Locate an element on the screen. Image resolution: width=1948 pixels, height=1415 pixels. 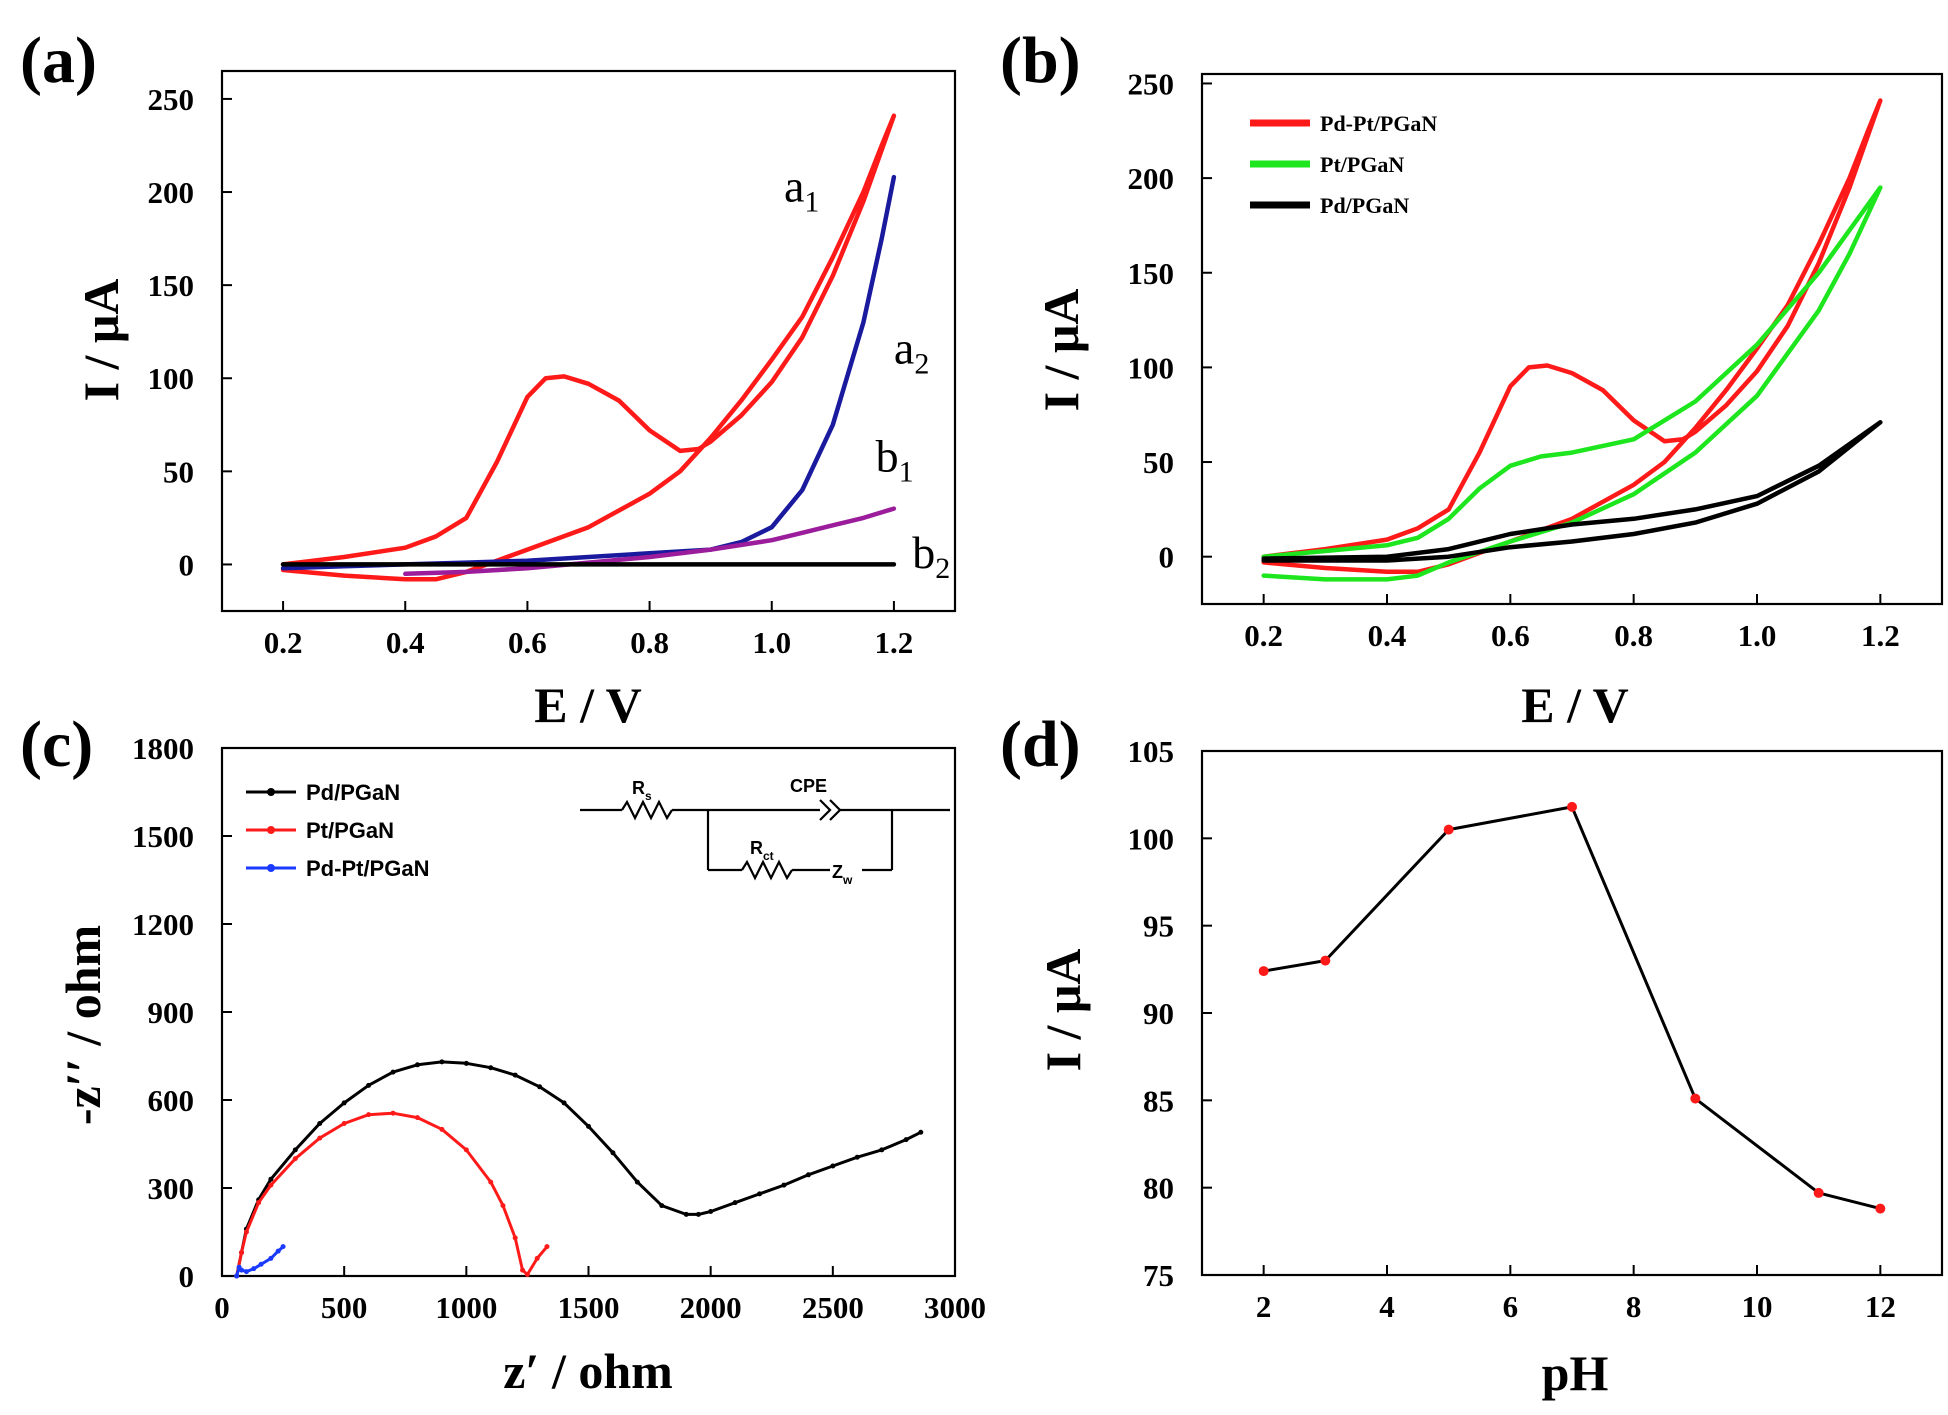
y-tick-label: 95 is located at coordinates (1158, 926).